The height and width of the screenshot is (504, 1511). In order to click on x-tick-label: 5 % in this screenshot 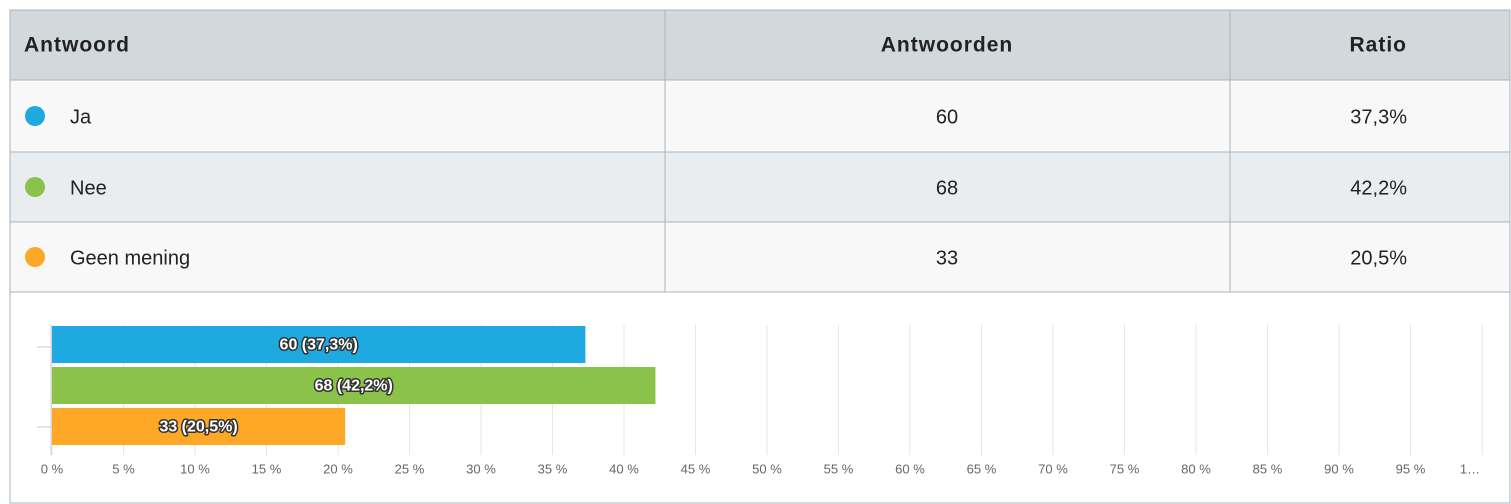, I will do `click(123, 468)`.